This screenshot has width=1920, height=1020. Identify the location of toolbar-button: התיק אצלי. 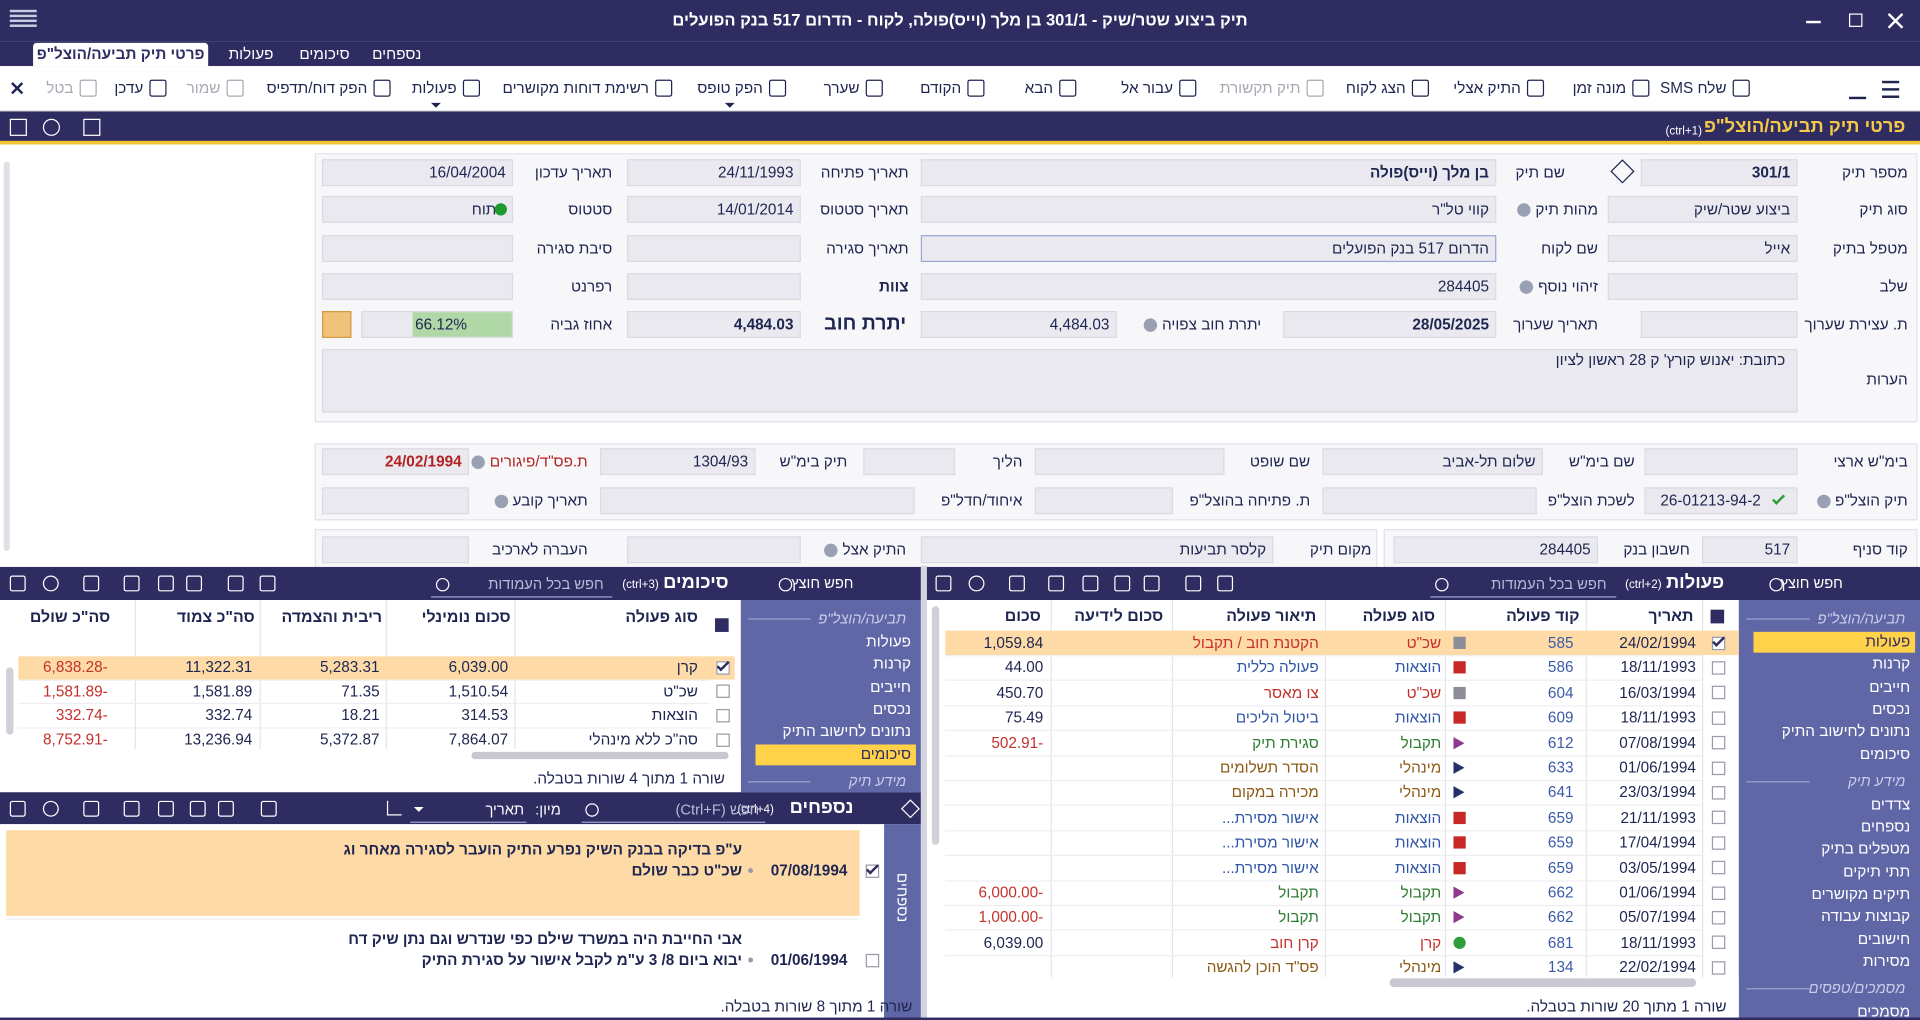
(1487, 88).